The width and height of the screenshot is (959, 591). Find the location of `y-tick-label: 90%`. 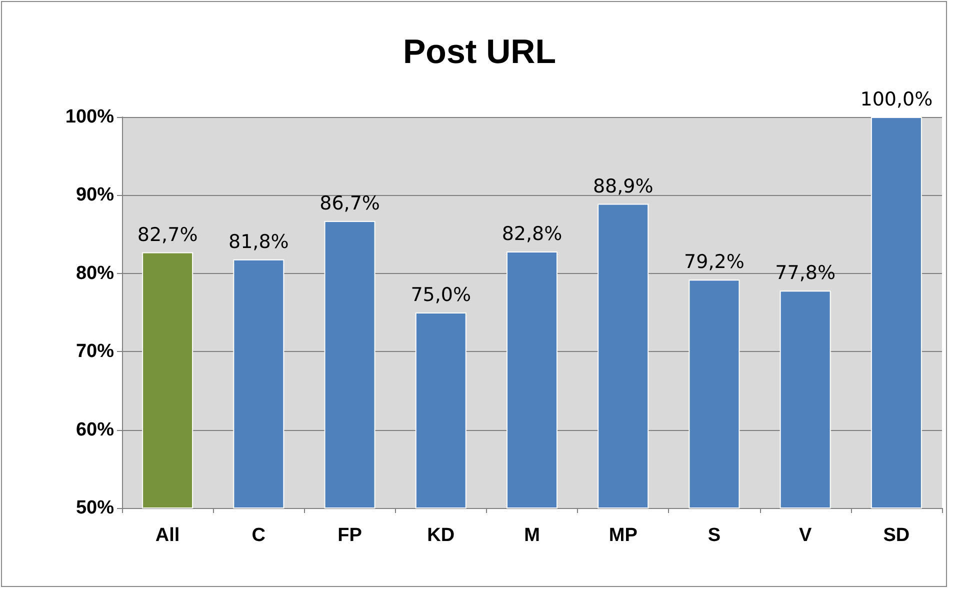

y-tick-label: 90% is located at coordinates (95, 195).